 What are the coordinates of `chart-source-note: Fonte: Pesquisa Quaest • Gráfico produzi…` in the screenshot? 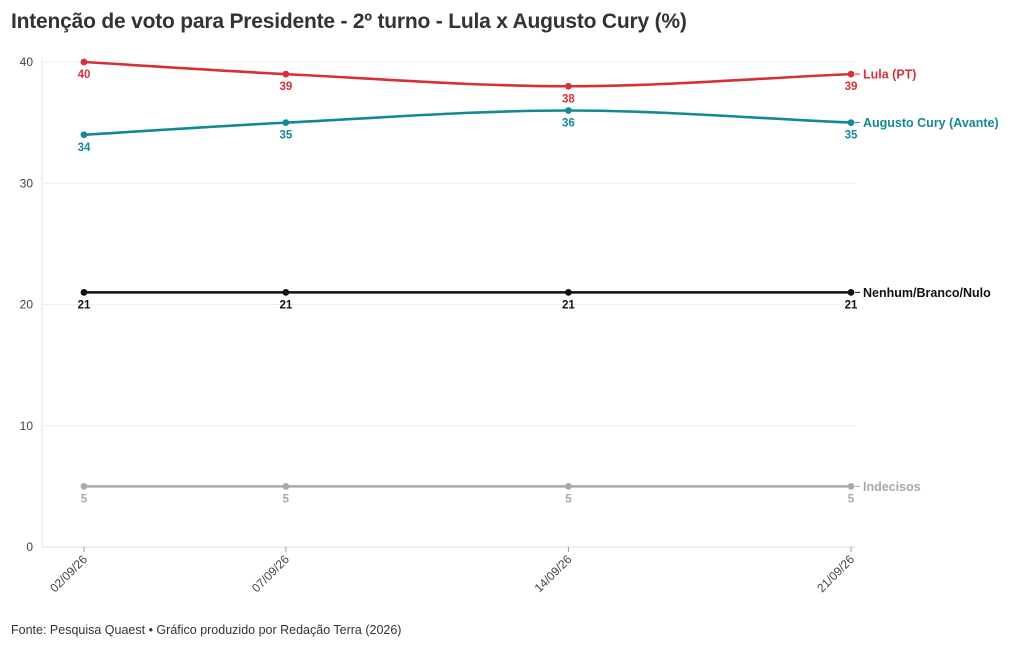 It's located at (206, 630).